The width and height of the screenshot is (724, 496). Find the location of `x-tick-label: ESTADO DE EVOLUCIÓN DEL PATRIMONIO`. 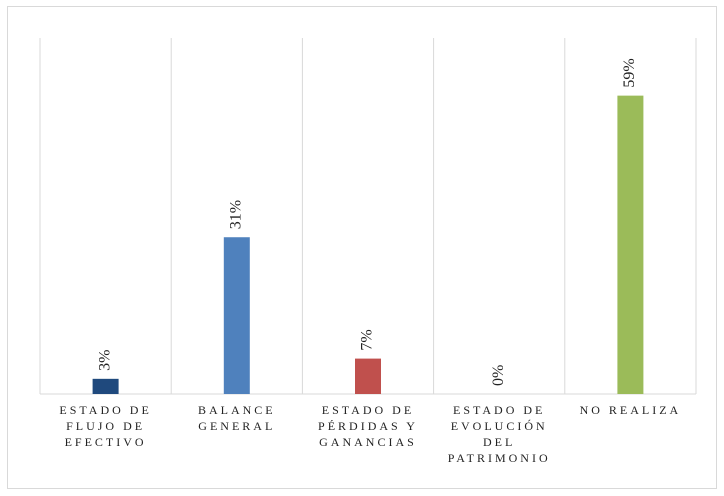

x-tick-label: ESTADO DE EVOLUCIÓN DEL PATRIMONIO is located at coordinates (499, 434).